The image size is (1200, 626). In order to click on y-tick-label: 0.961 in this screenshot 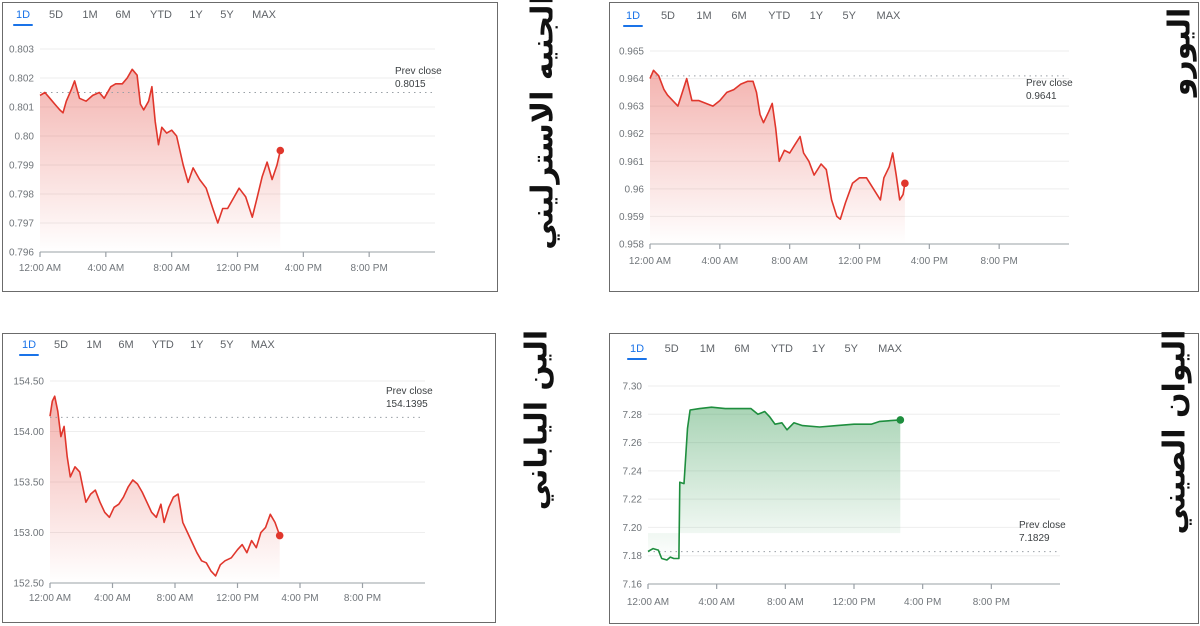, I will do `click(631, 162)`.